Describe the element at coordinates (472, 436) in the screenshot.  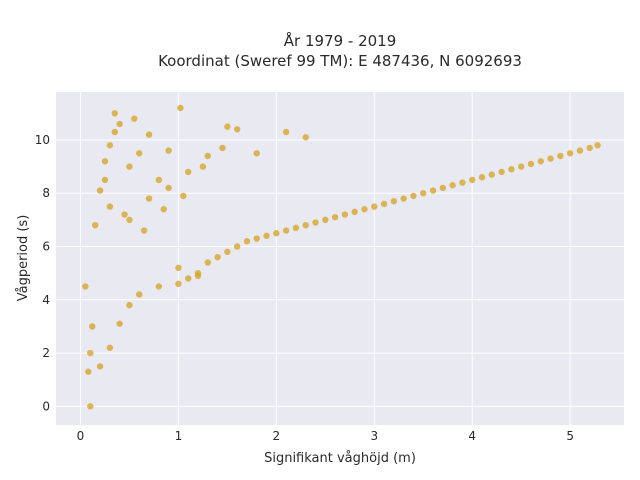
I see `x-tick-label: 4` at that location.